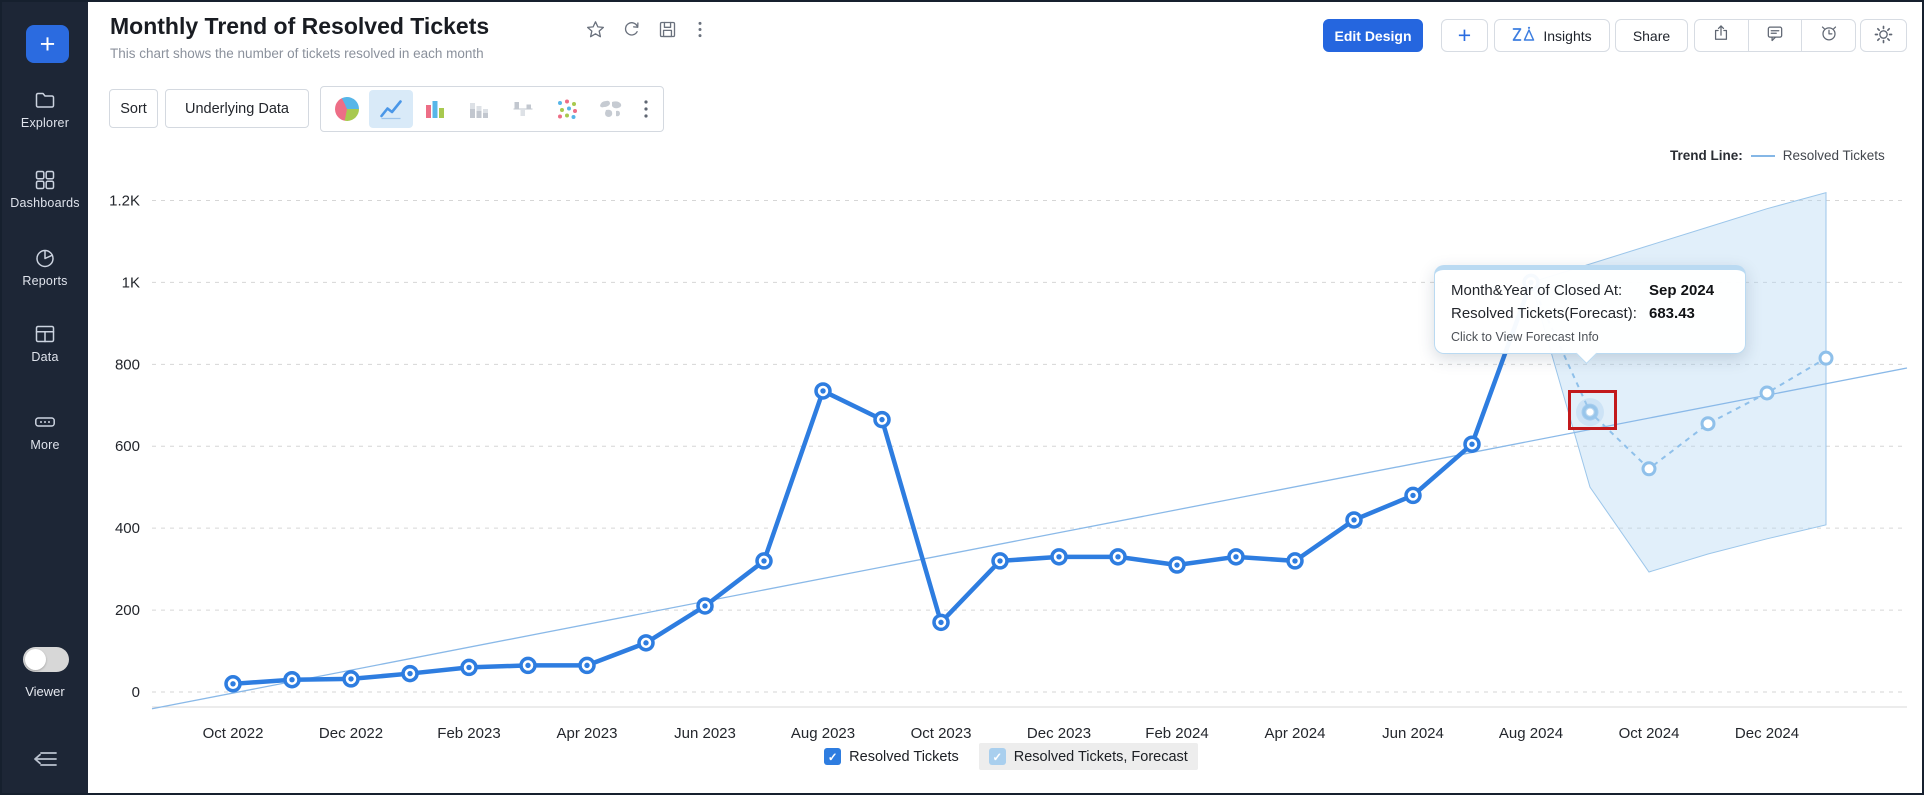  Describe the element at coordinates (237, 108) in the screenshot. I see `underlying-data-button: Underlying Data` at that location.